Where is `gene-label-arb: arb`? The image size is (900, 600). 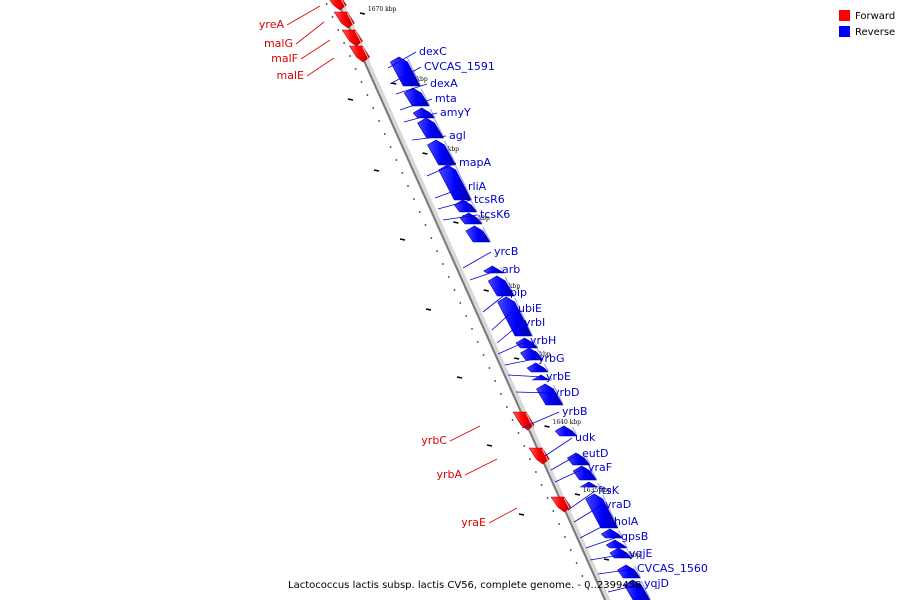
gene-label-arb: arb is located at coordinates (494, 272).